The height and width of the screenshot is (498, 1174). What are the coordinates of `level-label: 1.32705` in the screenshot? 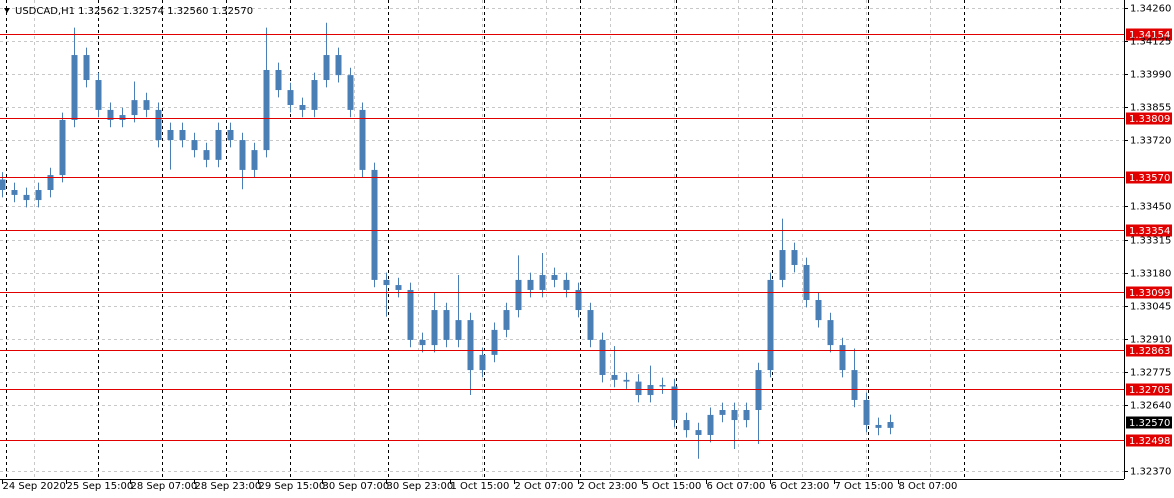 It's located at (1149, 390).